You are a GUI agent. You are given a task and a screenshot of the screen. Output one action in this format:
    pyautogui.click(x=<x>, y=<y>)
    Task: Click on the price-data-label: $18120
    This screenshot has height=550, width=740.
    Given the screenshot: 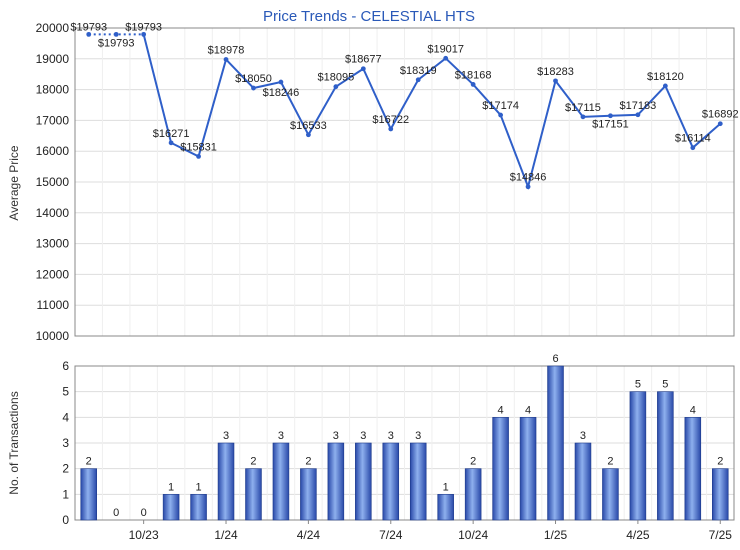 What is the action you would take?
    pyautogui.click(x=665, y=77)
    